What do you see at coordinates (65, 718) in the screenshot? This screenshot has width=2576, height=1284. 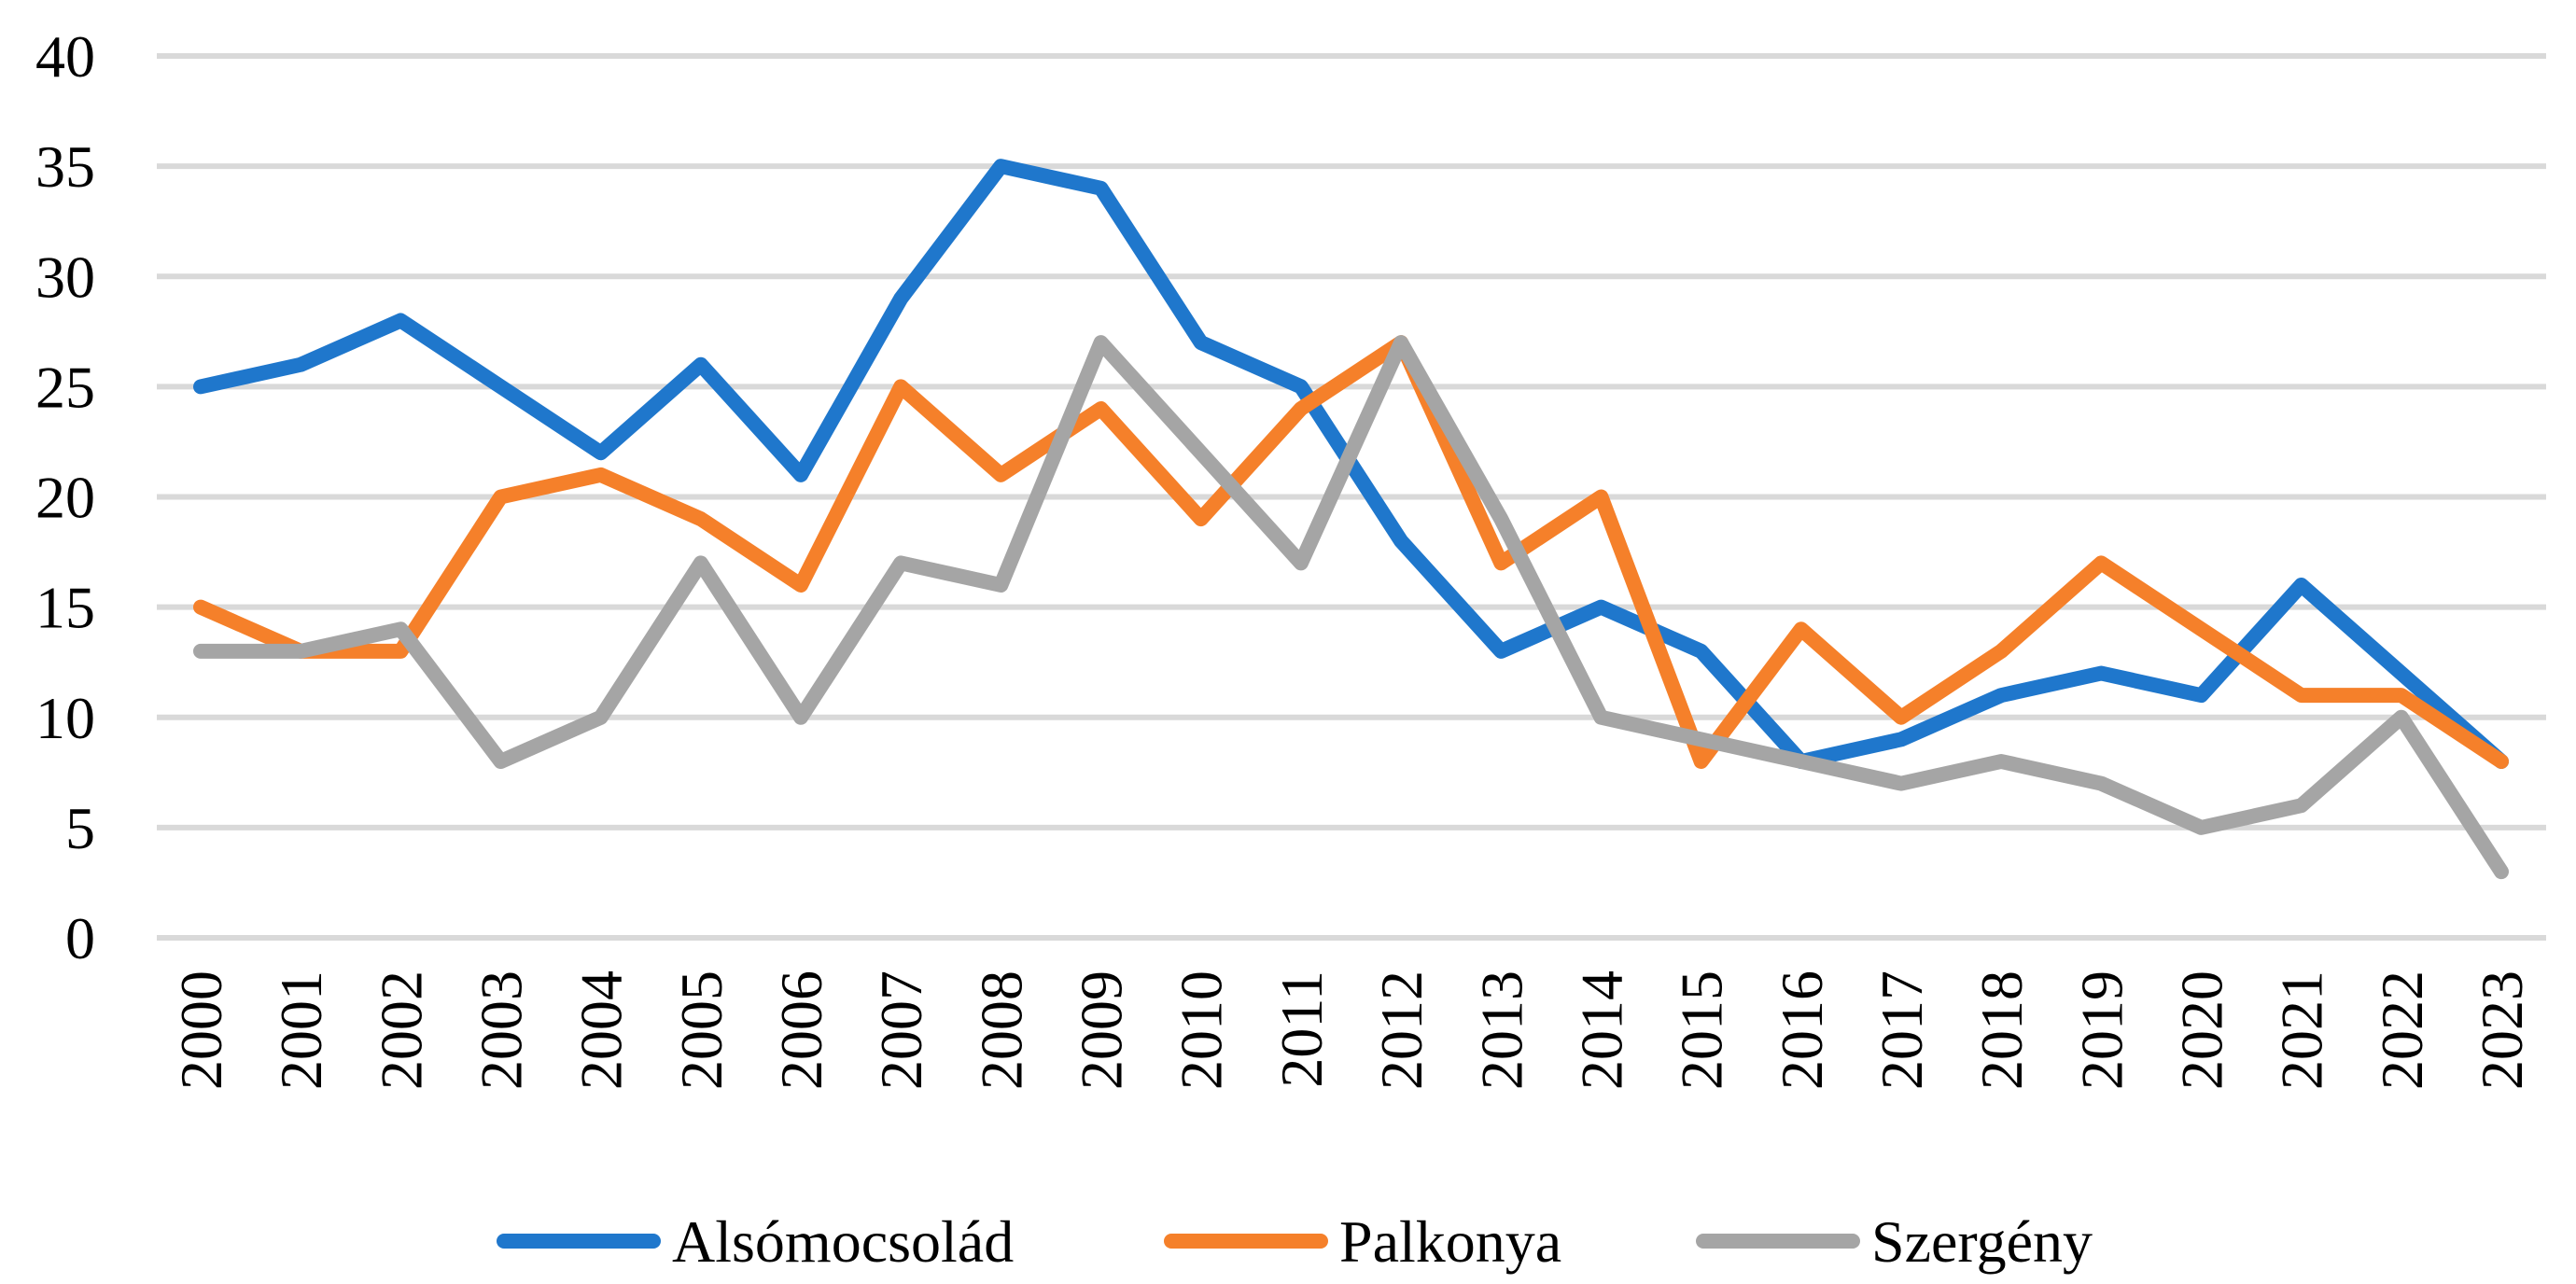 I see `y-tick-label: 10` at bounding box center [65, 718].